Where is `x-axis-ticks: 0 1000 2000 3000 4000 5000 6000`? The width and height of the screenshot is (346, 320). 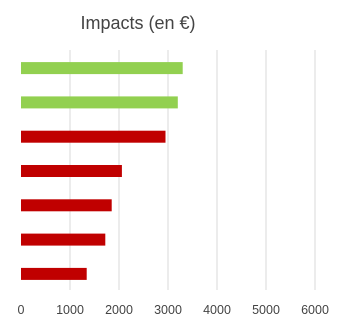 x-axis-ticks: 0 1000 2000 3000 4000 5000 6000 is located at coordinates (173, 310).